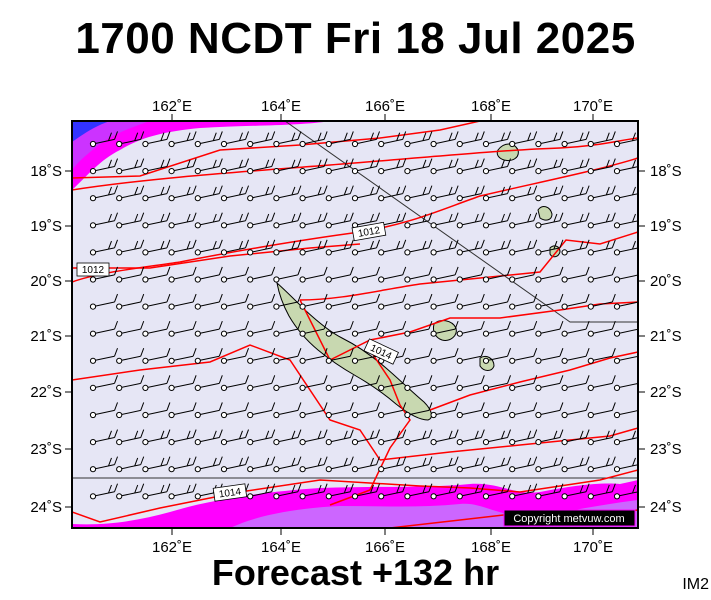 The image size is (711, 600). I want to click on lat-tick-label: 23˚S, so click(46, 449).